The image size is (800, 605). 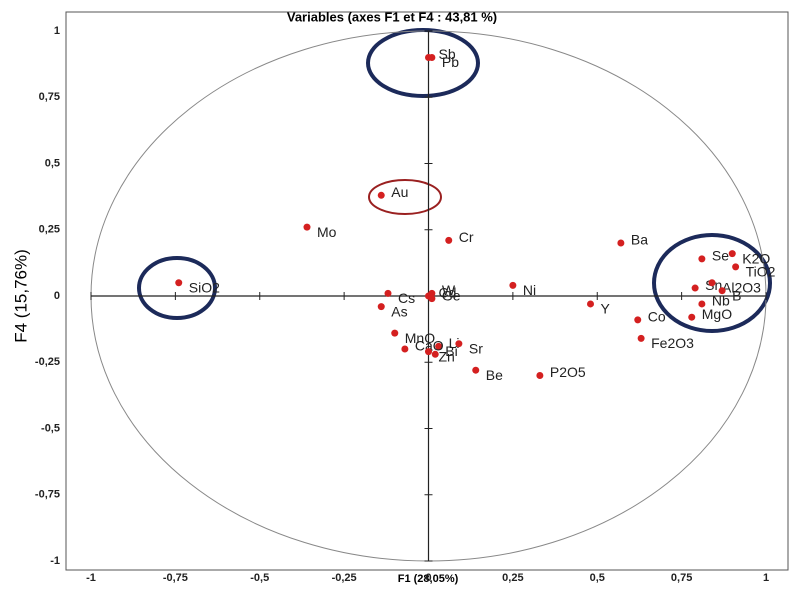 I want to click on x-tick-label: 0, so click(x=428, y=578).